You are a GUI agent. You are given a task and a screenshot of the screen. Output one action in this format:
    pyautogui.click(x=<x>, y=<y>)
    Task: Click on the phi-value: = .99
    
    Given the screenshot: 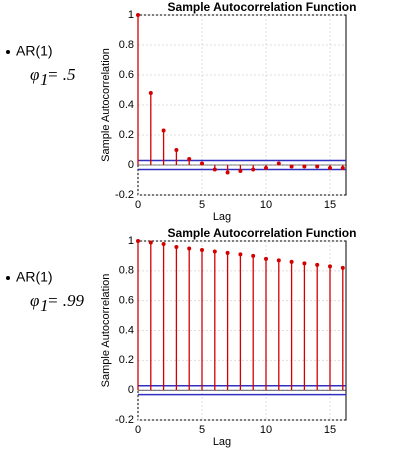 What is the action you would take?
    pyautogui.click(x=65, y=300)
    